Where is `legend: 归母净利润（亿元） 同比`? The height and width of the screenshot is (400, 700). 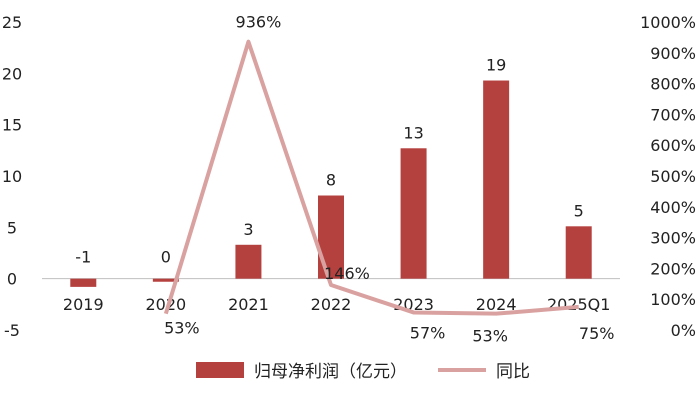 legend: 归母净利润（亿元） 同比 is located at coordinates (363, 372).